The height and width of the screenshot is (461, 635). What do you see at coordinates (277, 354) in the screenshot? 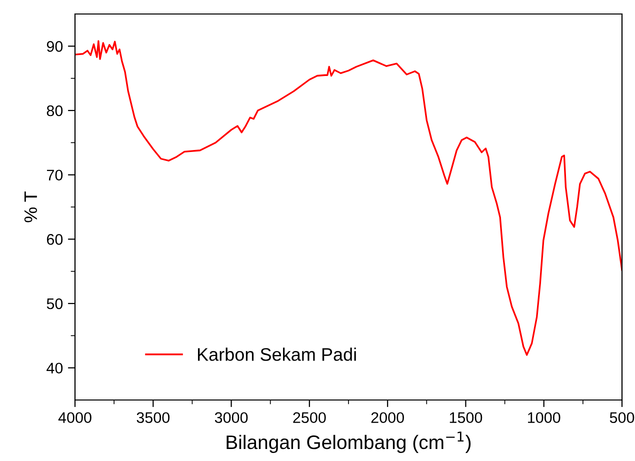
I see `legend-label: Karbon Sekam Padi` at bounding box center [277, 354].